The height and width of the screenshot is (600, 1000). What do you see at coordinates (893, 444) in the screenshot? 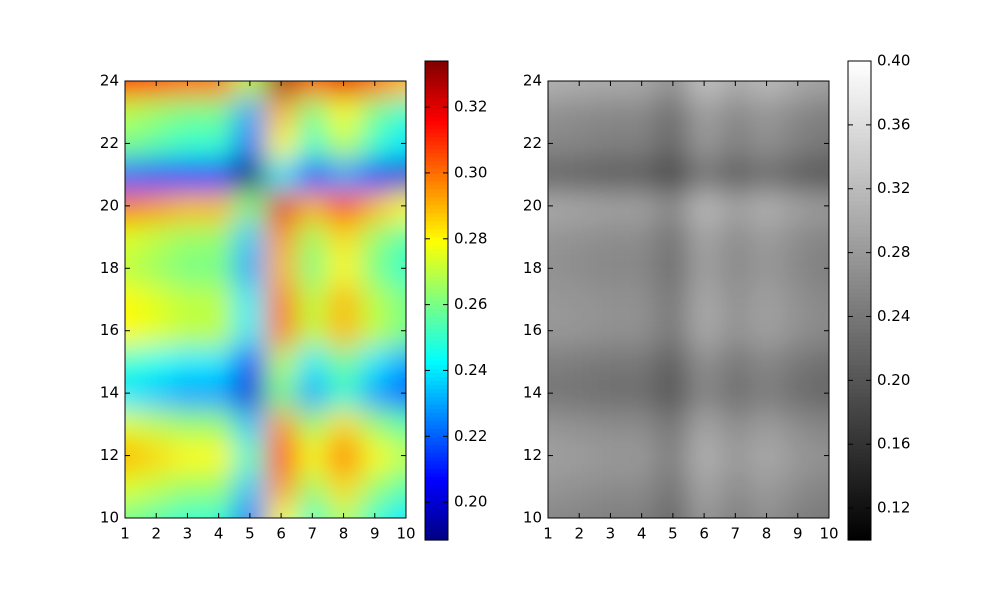
I see `colorbar-tick-label: 0.16` at bounding box center [893, 444].